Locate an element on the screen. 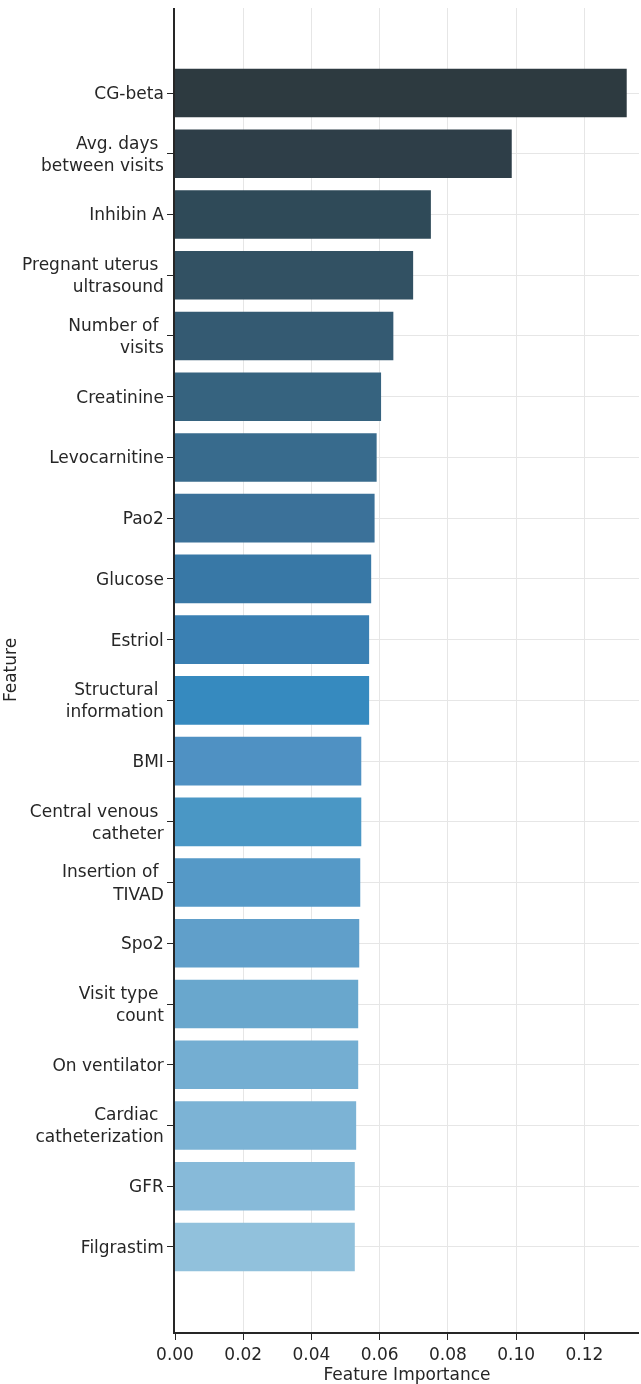 The width and height of the screenshot is (641, 1384). x-tick-label: 0.10 is located at coordinates (516, 1354).